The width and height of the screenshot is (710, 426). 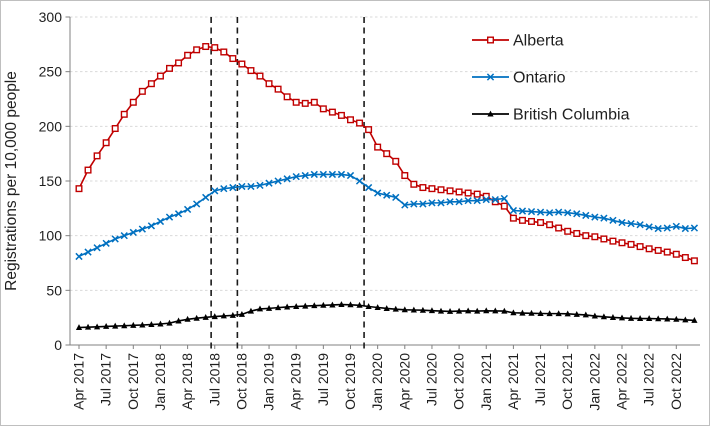 What do you see at coordinates (241, 381) in the screenshot?
I see `x-tick-label: Oct 2018` at bounding box center [241, 381].